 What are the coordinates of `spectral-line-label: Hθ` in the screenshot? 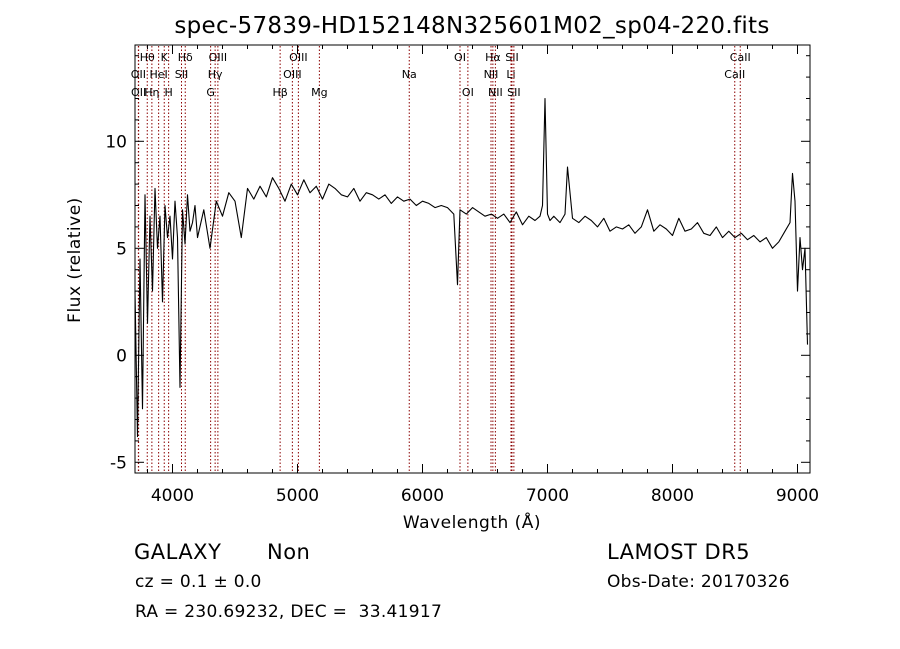 It's located at (147, 57).